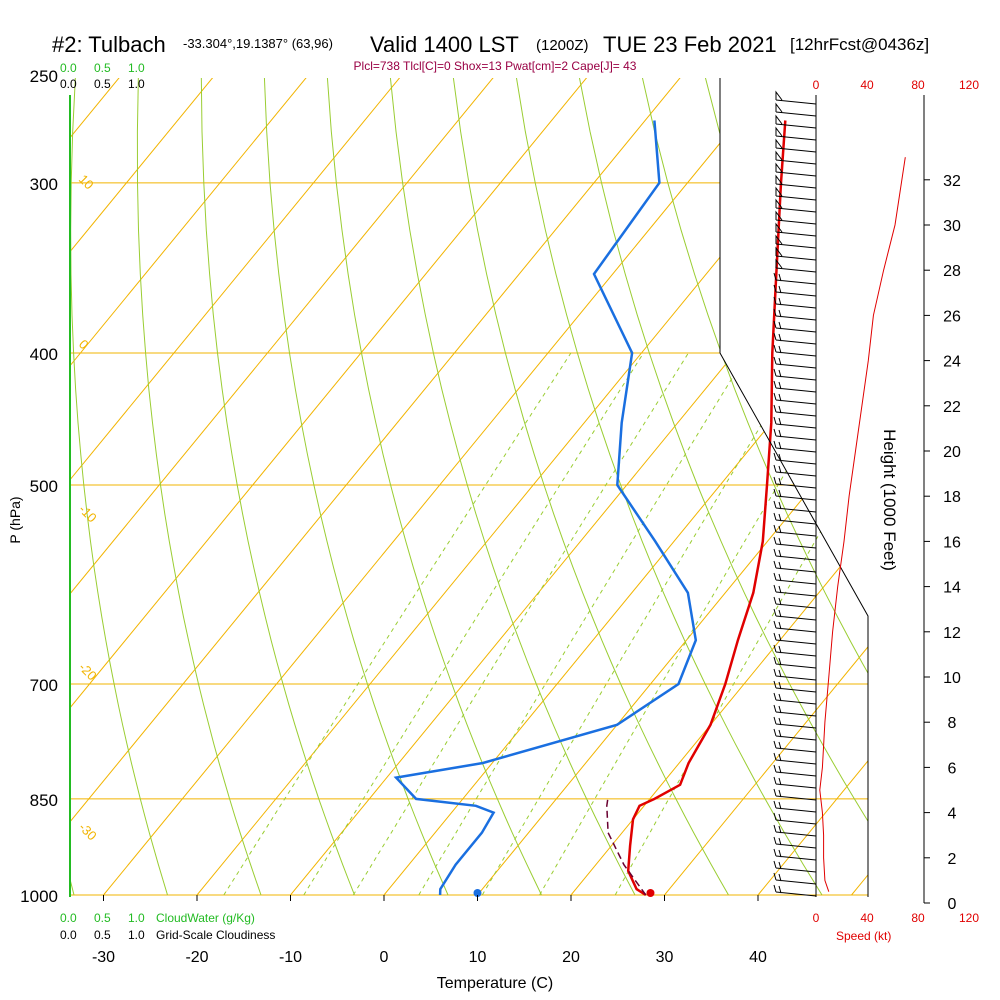 The image size is (1000, 1000). I want to click on speed-tick-bottom-1: 40, so click(867, 918).